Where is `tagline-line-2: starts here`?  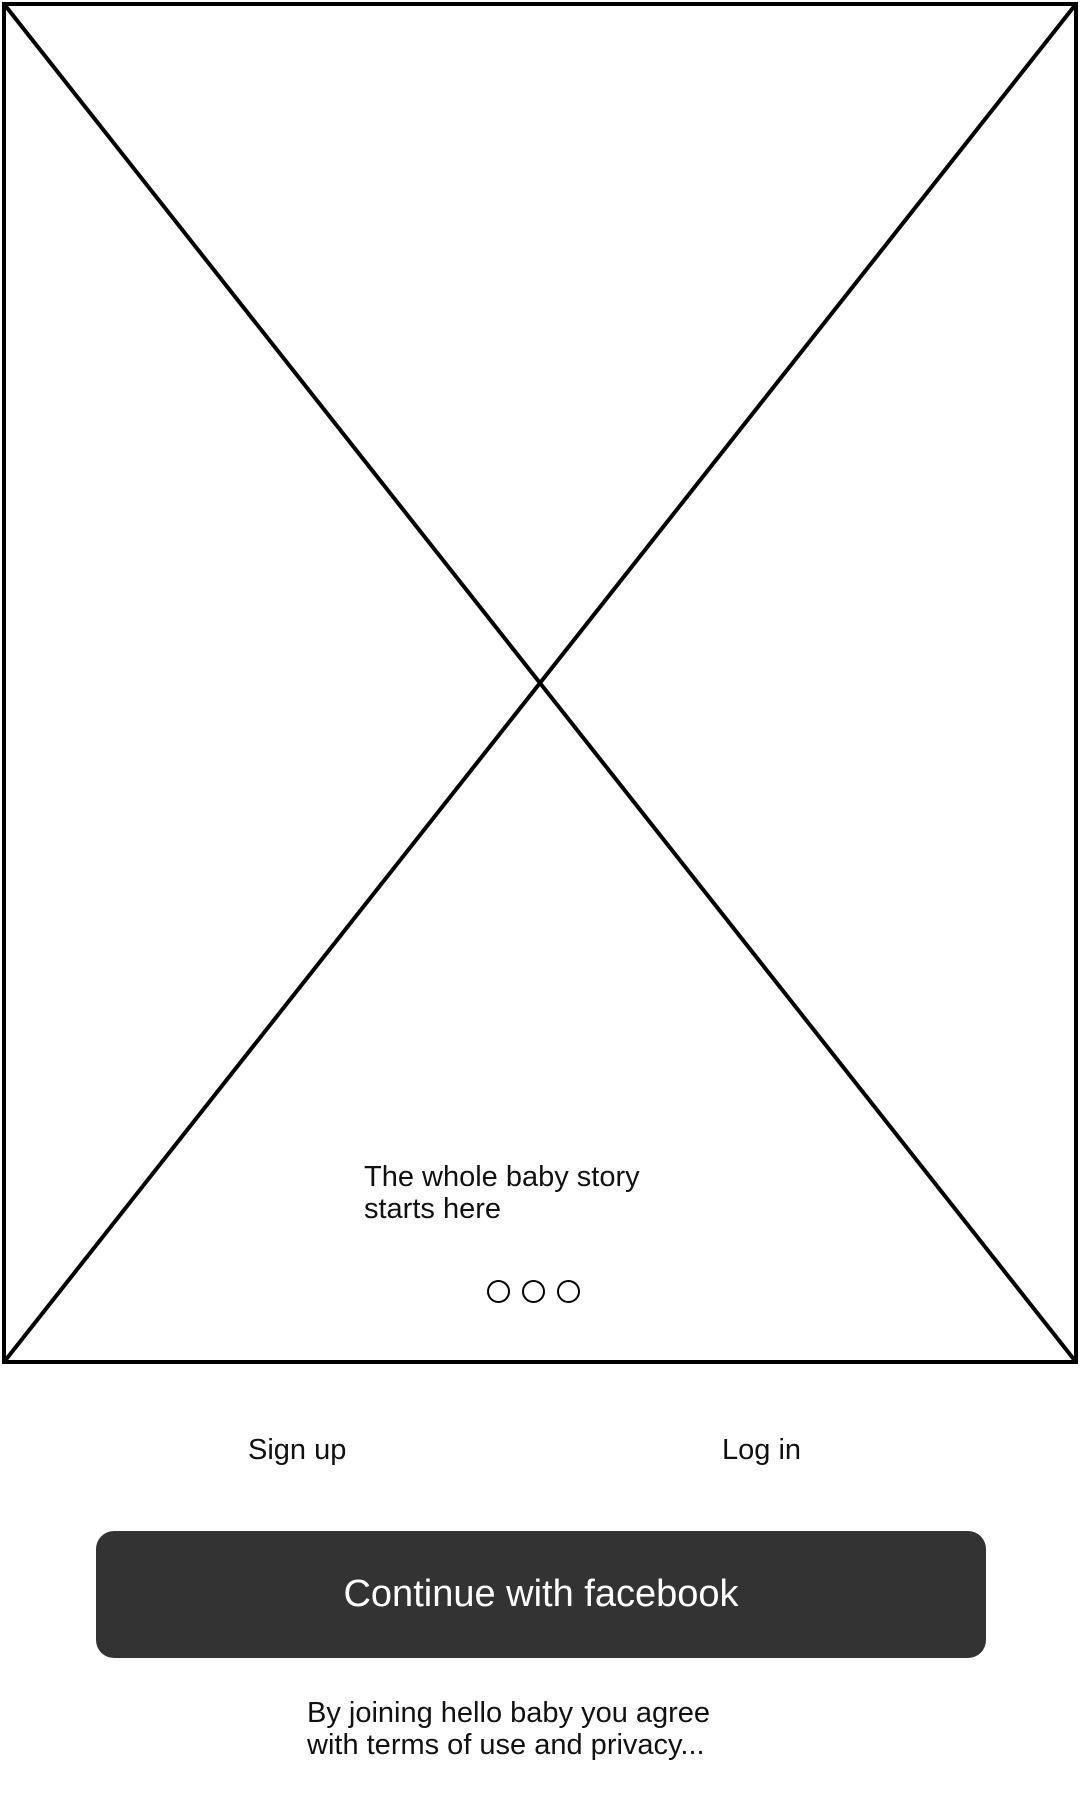 tagline-line-2: starts here is located at coordinates (432, 1209).